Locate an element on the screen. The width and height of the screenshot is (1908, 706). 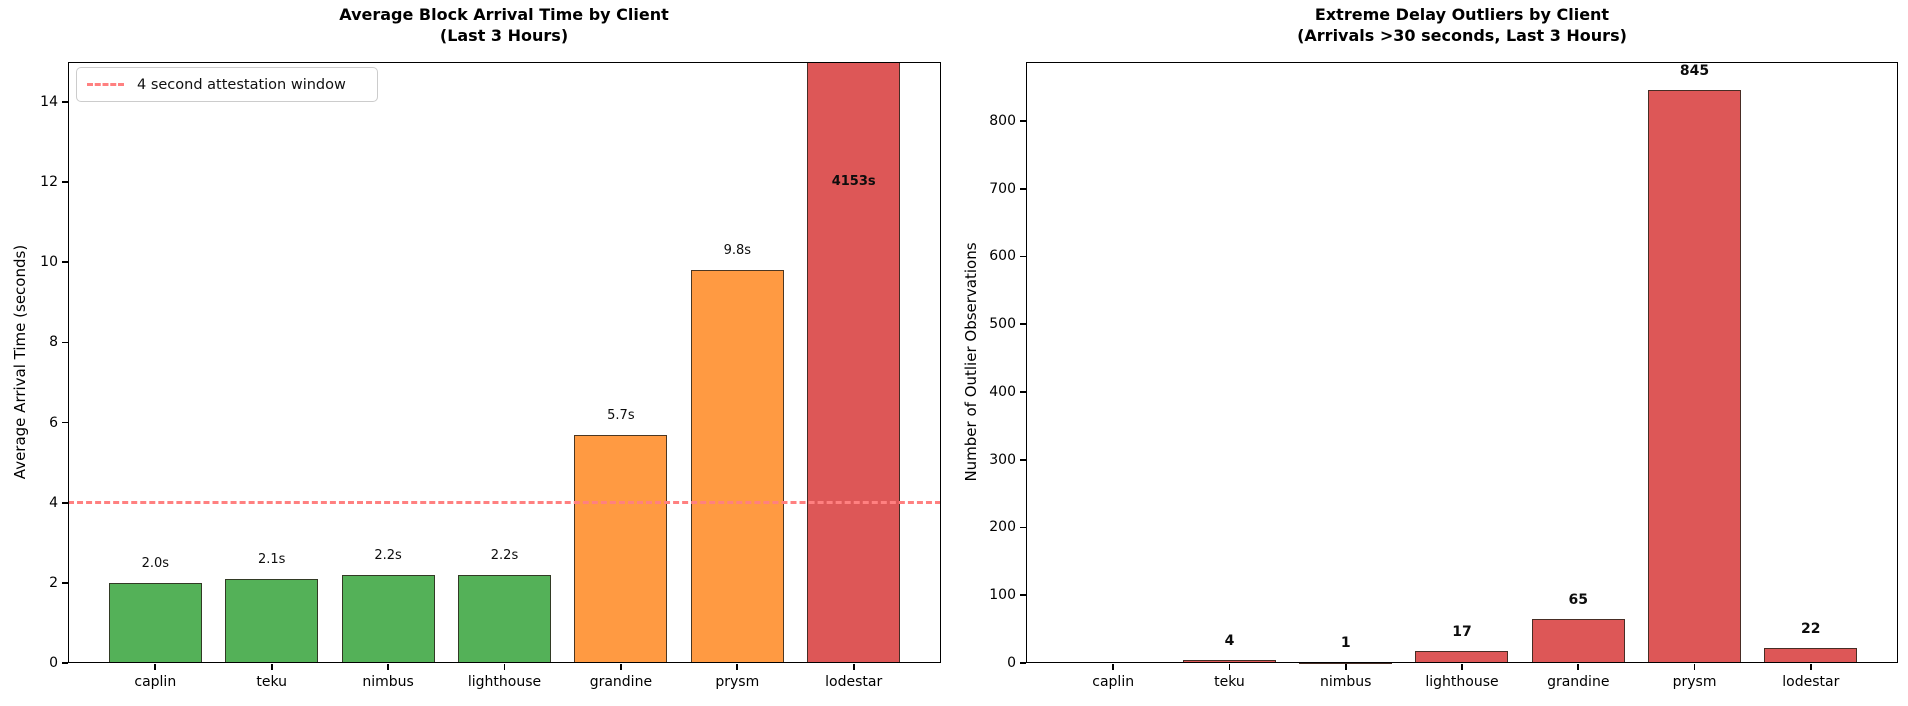
bar-value-label-nimbus: 1 is located at coordinates (1345, 643).